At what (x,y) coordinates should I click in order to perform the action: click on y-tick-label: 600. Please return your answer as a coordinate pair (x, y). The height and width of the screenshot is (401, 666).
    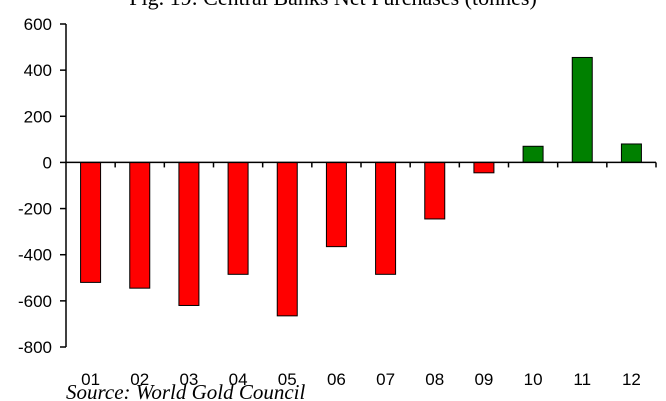
    Looking at the image, I should click on (38, 24).